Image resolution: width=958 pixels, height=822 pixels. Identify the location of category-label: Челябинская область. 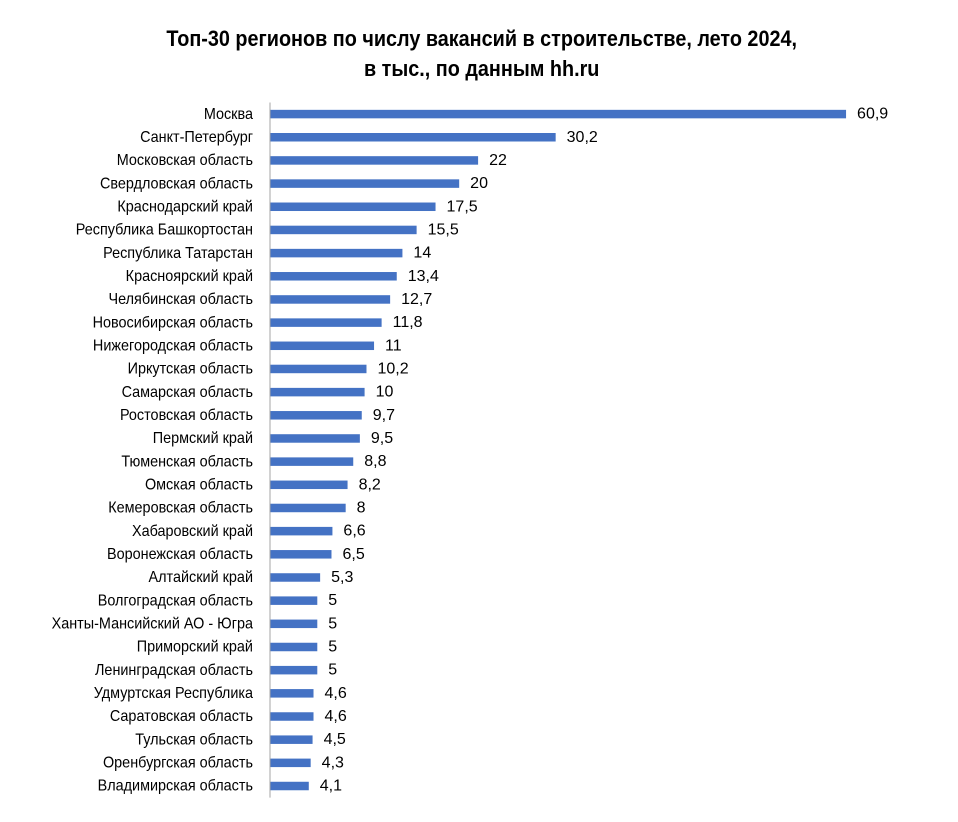
(181, 300).